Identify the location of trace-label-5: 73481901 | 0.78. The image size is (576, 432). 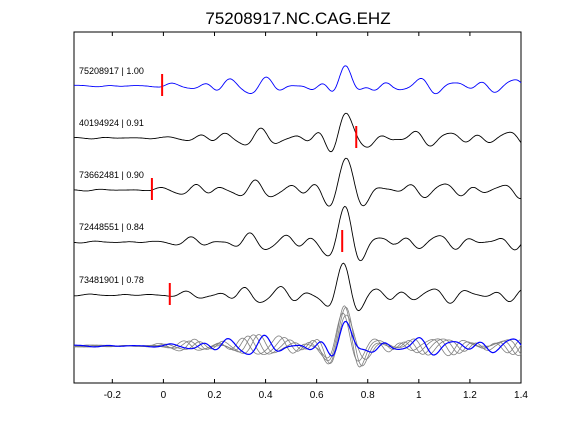
(111, 280).